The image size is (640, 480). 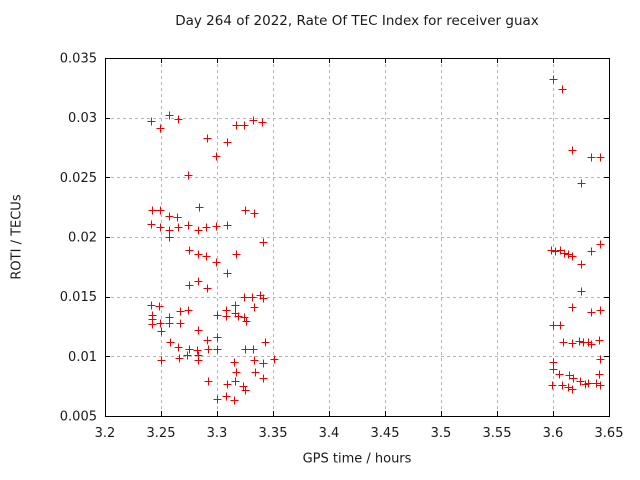 What do you see at coordinates (329, 433) in the screenshot?
I see `x-tick-label: 3.4` at bounding box center [329, 433].